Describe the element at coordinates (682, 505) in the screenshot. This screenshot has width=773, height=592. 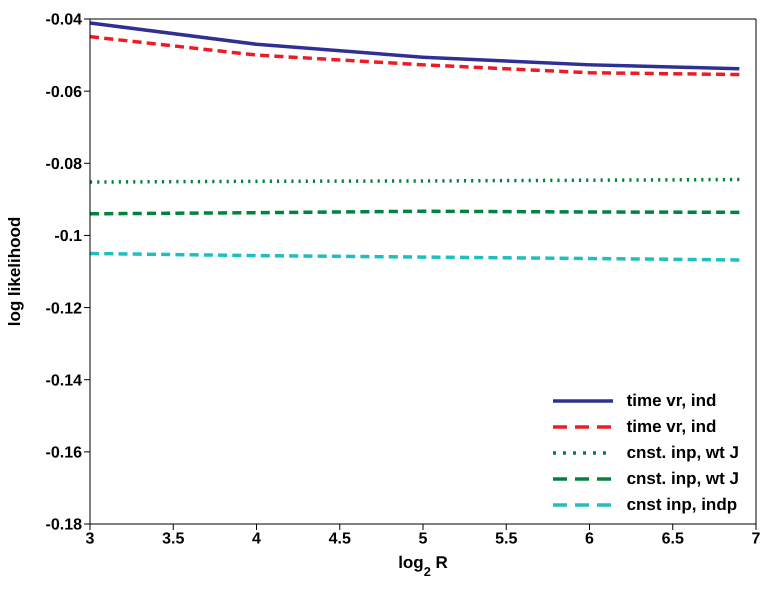
I see `legend-label: cnst inp, indp` at that location.